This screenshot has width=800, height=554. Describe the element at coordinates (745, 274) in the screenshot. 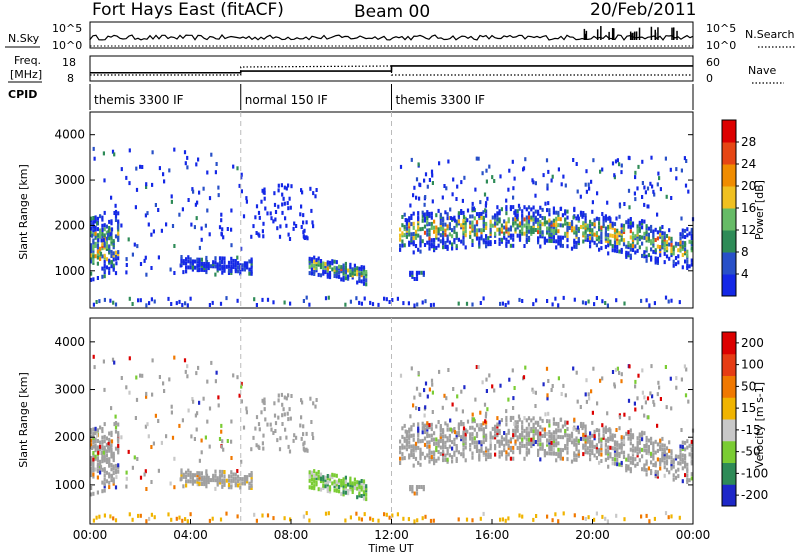

I see `power-colorbar-tick-label: 4` at that location.